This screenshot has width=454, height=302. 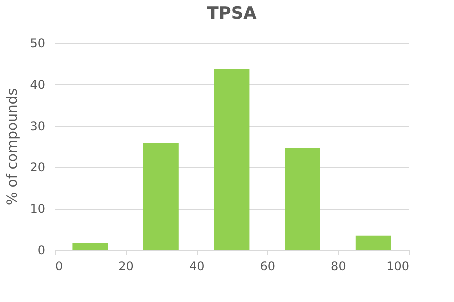 What do you see at coordinates (338, 267) in the screenshot?
I see `x-tick-label: 80` at bounding box center [338, 267].